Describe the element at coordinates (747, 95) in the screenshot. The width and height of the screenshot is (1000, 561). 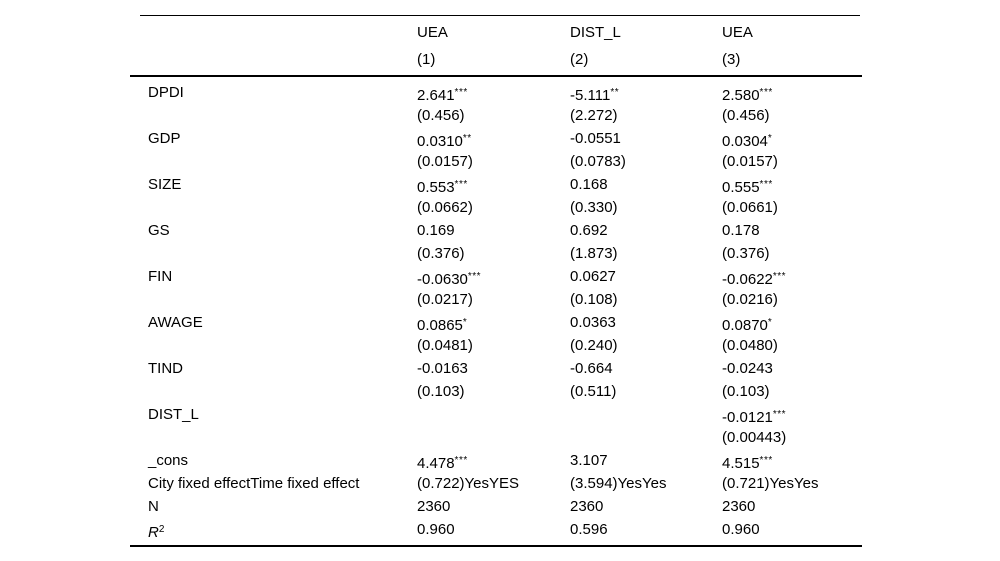
I see `cell-value: 2.580***` at that location.